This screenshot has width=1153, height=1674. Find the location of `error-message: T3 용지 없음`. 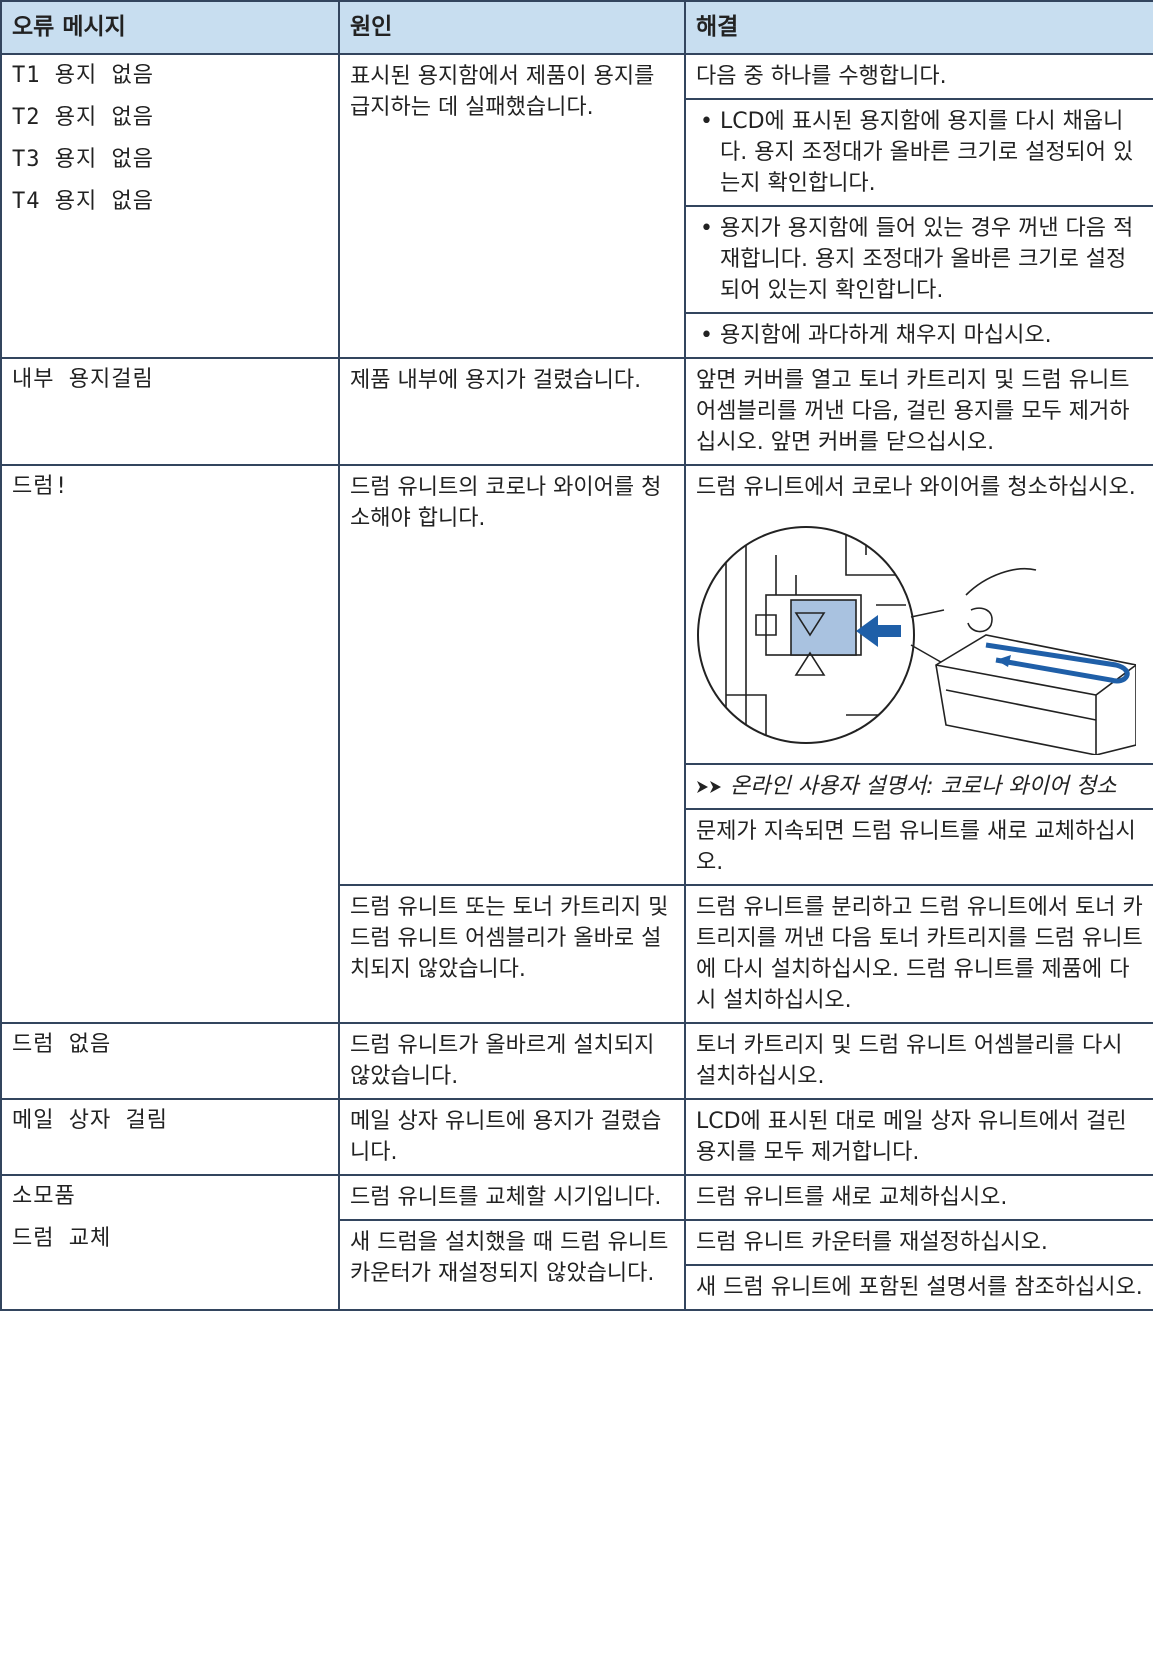

error-message: T3 용지 없음 is located at coordinates (83, 159).